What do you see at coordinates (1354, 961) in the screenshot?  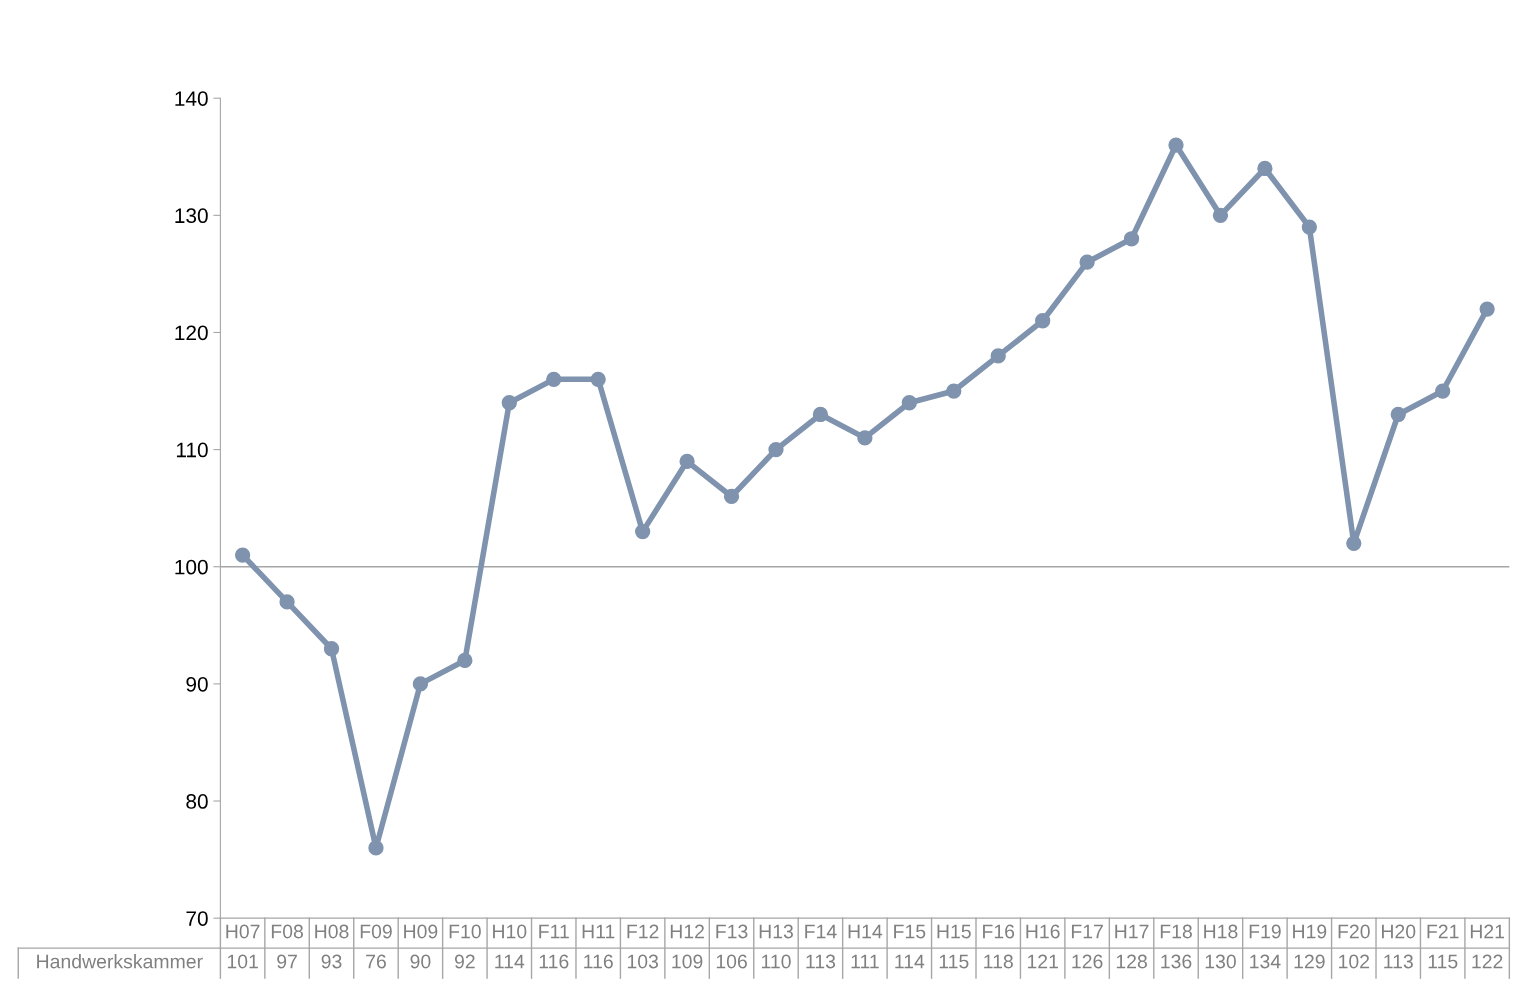 I see `data-label: 102` at bounding box center [1354, 961].